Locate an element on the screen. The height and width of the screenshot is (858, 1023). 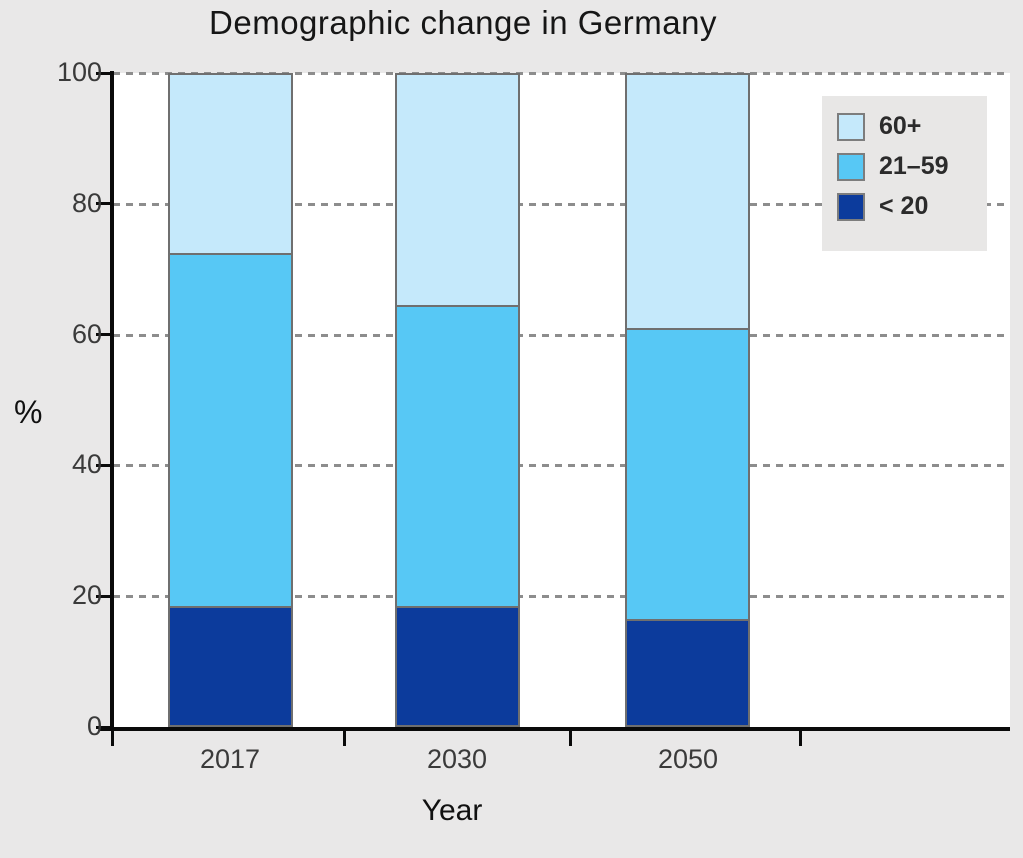
bar-2050 is located at coordinates (687, 400).